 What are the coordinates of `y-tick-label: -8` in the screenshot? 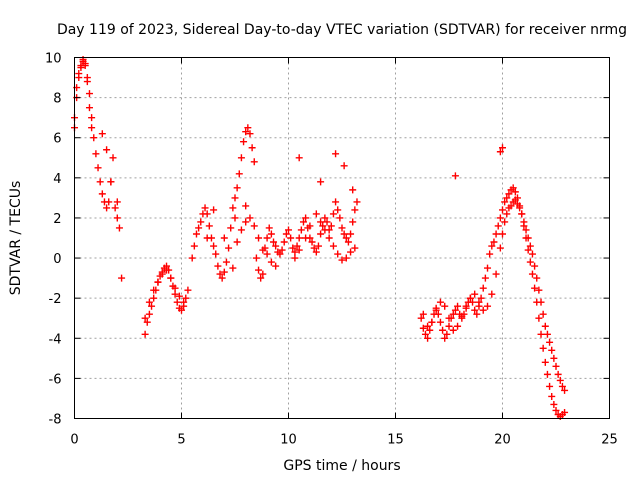 It's located at (55, 420).